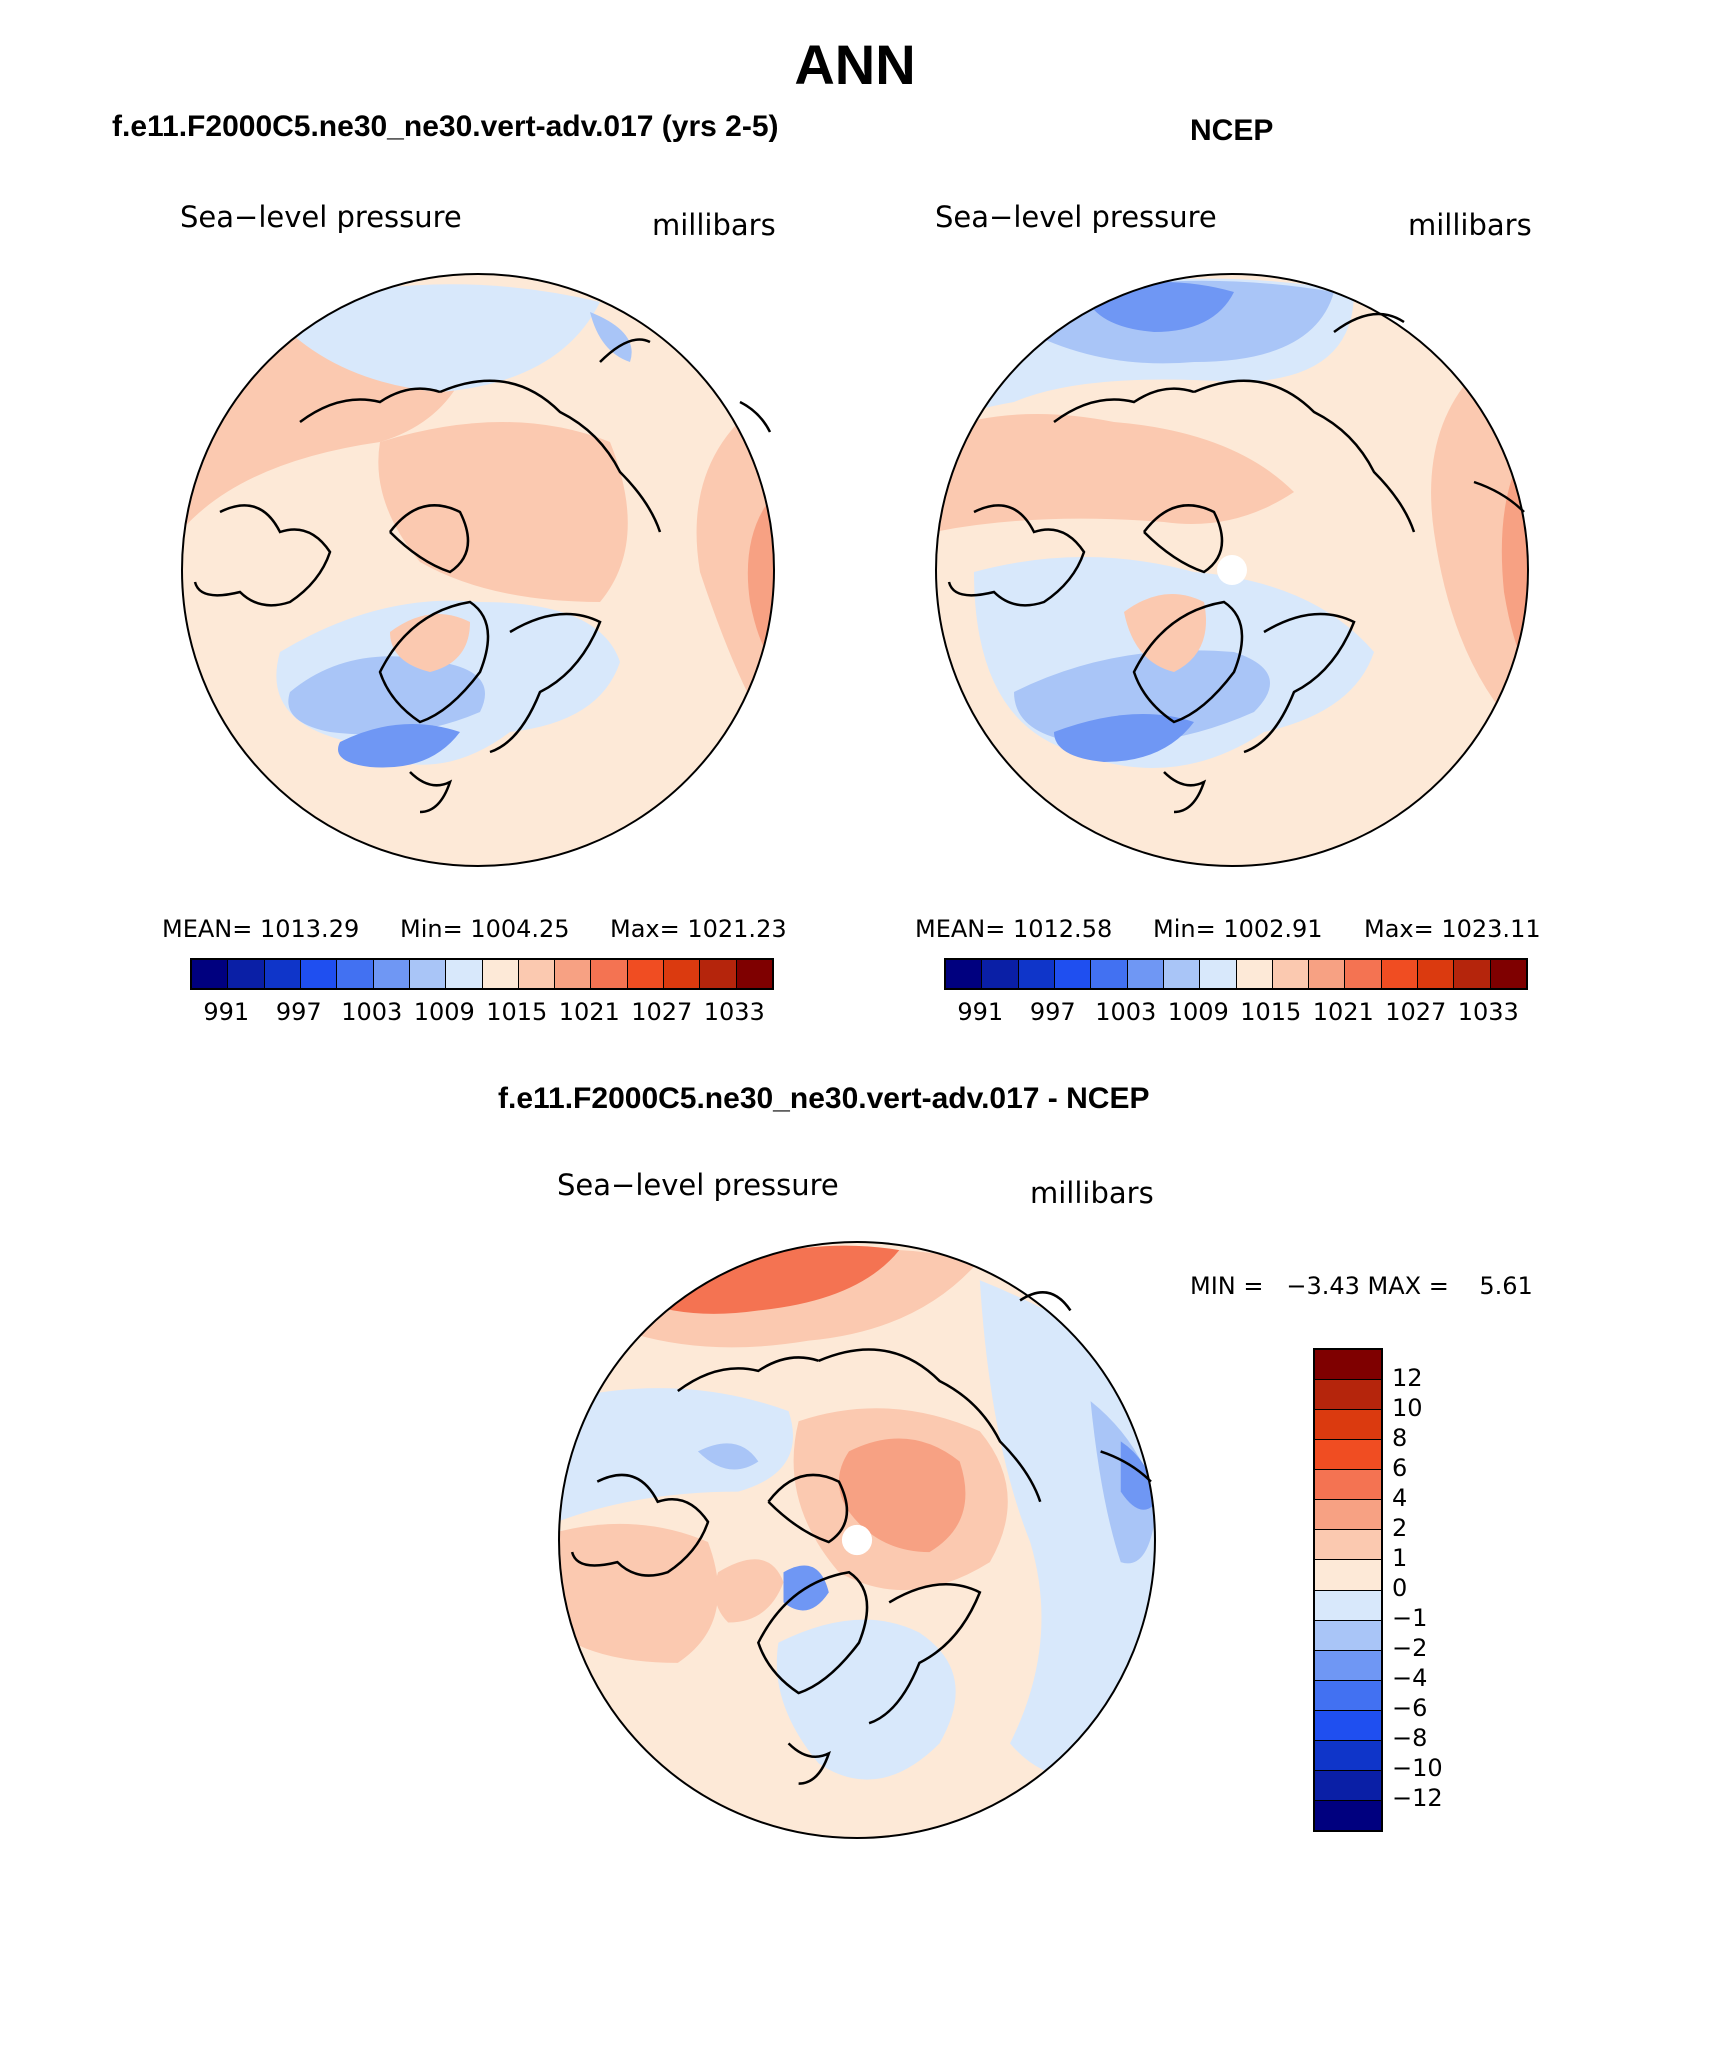 The height and width of the screenshot is (2061, 1710). What do you see at coordinates (714, 225) in the screenshot?
I see `model-units-label: millibars` at bounding box center [714, 225].